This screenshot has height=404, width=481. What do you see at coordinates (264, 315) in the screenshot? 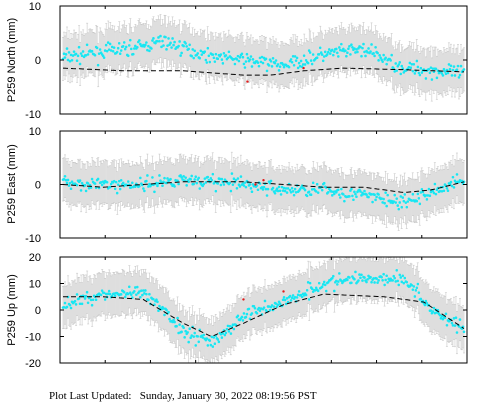
I see `up-model-line` at bounding box center [264, 315].